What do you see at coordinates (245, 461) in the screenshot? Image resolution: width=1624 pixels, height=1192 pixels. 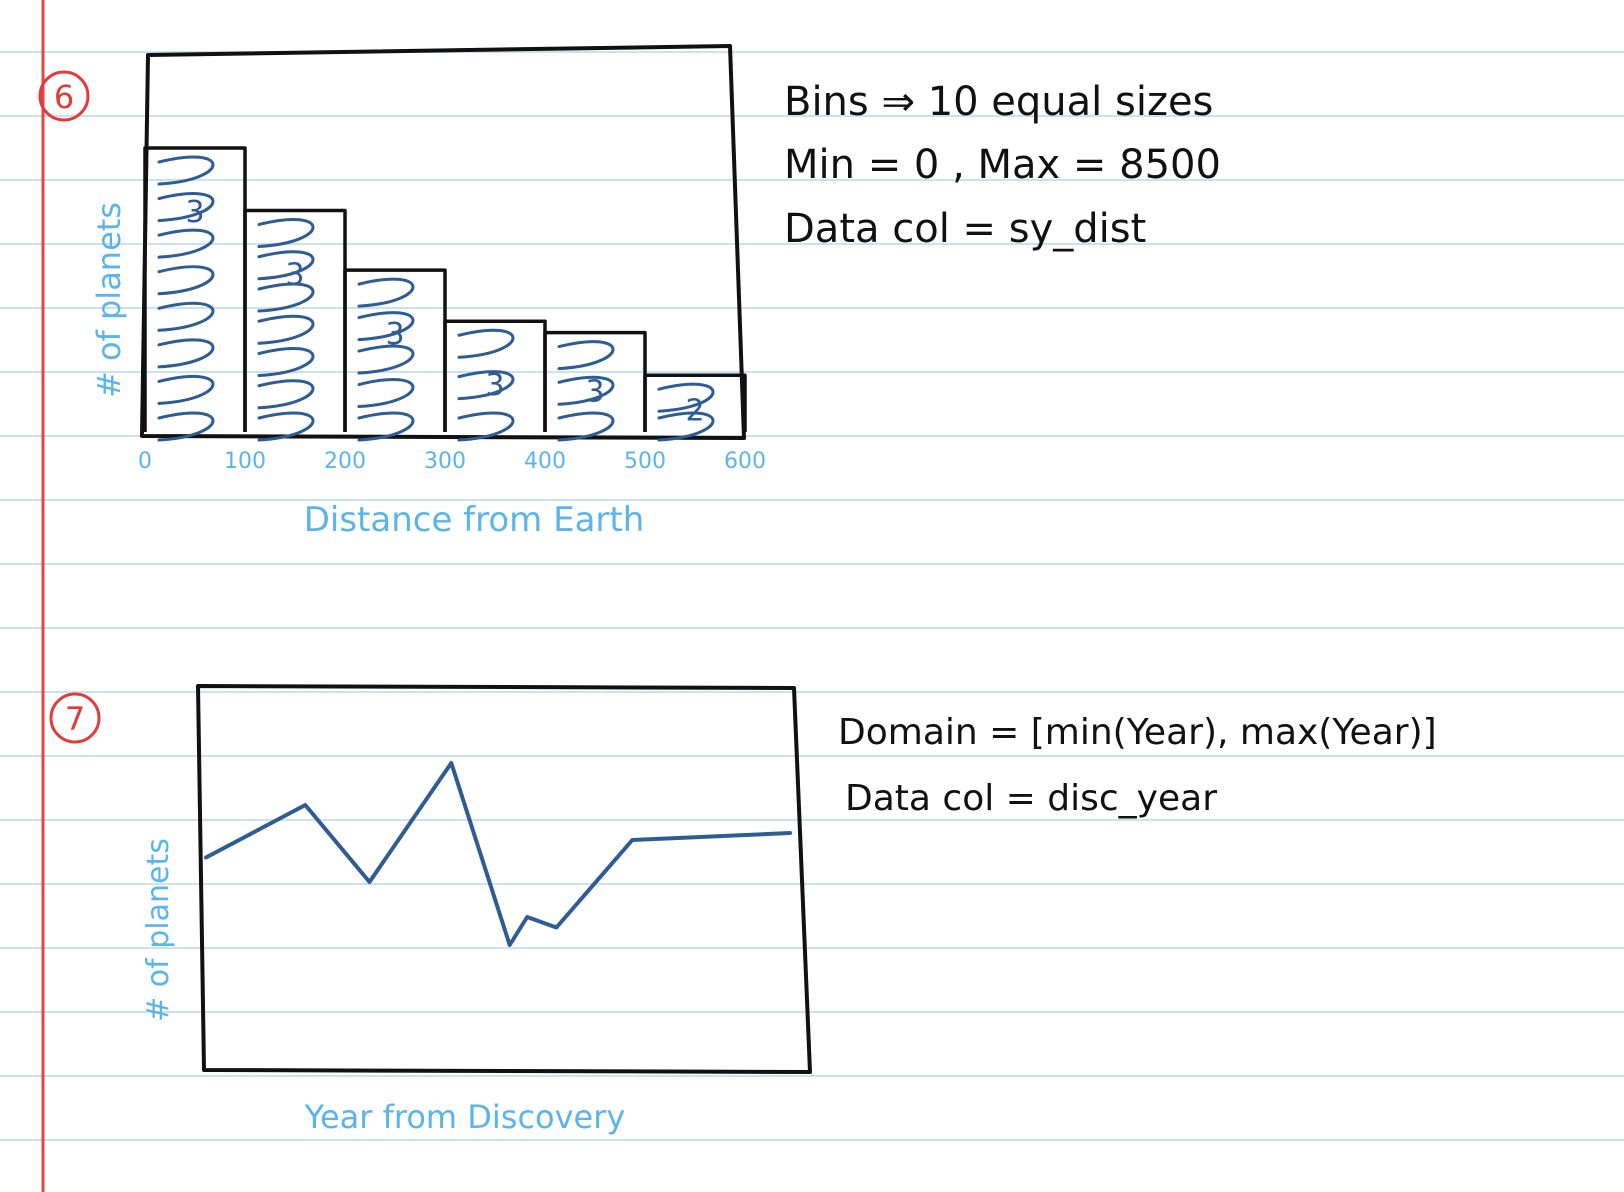 I see `hist-x-tick-label: 100` at bounding box center [245, 461].